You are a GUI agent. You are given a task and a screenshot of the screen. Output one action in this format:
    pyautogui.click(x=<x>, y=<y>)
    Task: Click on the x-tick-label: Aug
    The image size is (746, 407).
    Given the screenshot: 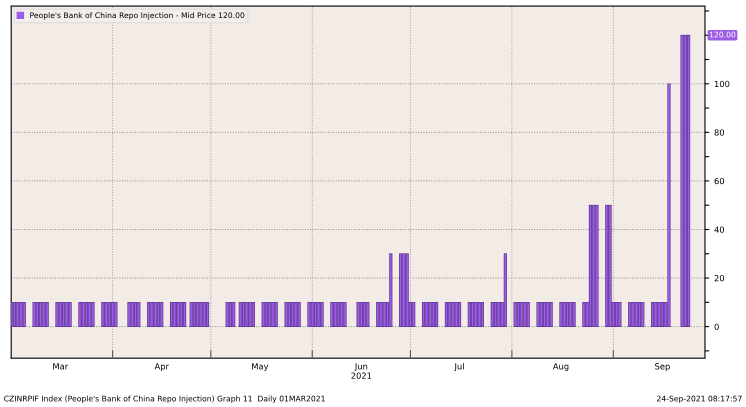 What is the action you would take?
    pyautogui.click(x=560, y=367)
    